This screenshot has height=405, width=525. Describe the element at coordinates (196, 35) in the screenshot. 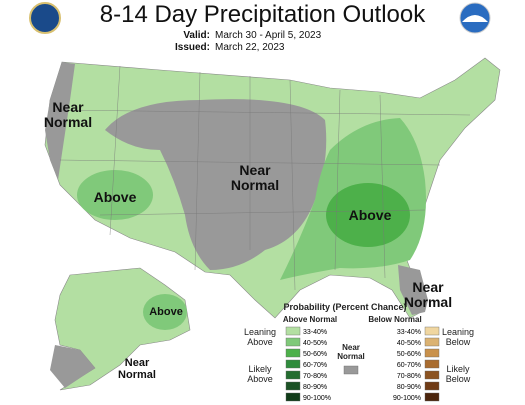

I see `valid-label: Valid:` at that location.